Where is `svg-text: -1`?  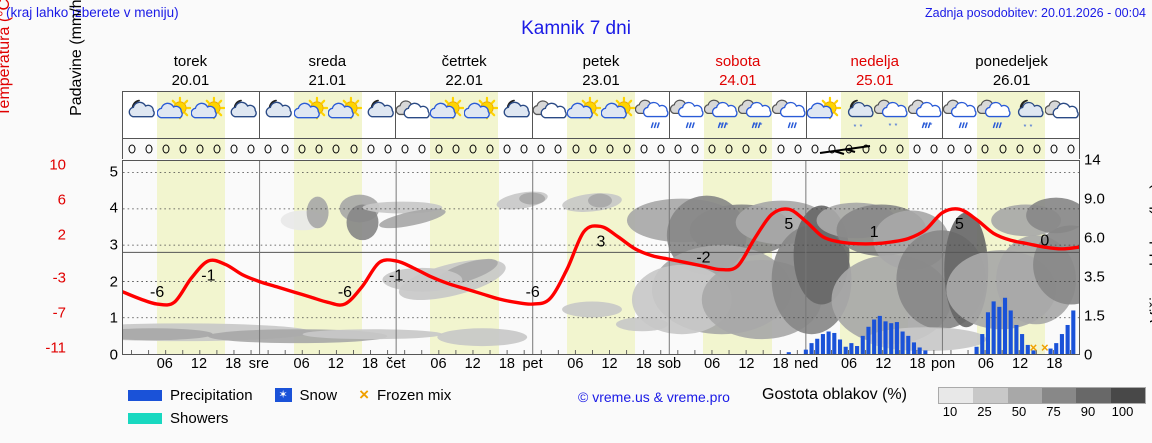 svg-text: -1 is located at coordinates (208, 276).